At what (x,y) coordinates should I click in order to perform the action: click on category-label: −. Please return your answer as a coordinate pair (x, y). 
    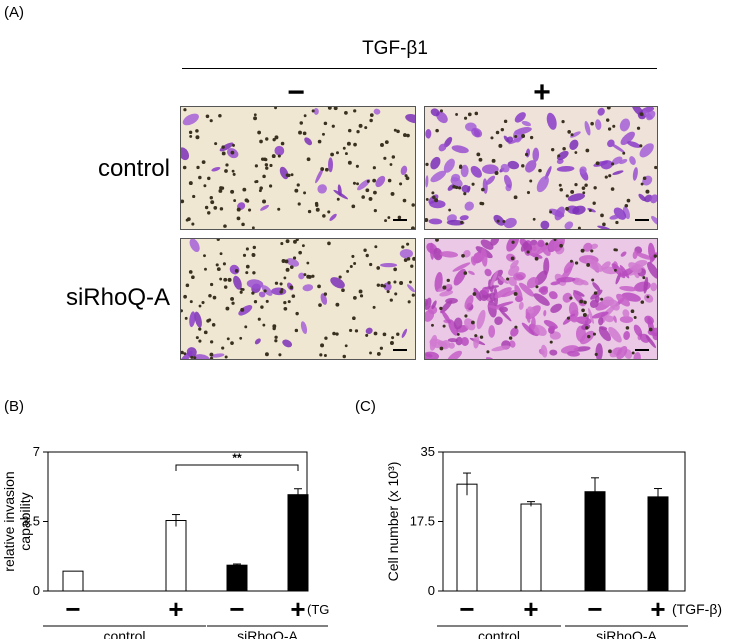
    Looking at the image, I should click on (236, 609).